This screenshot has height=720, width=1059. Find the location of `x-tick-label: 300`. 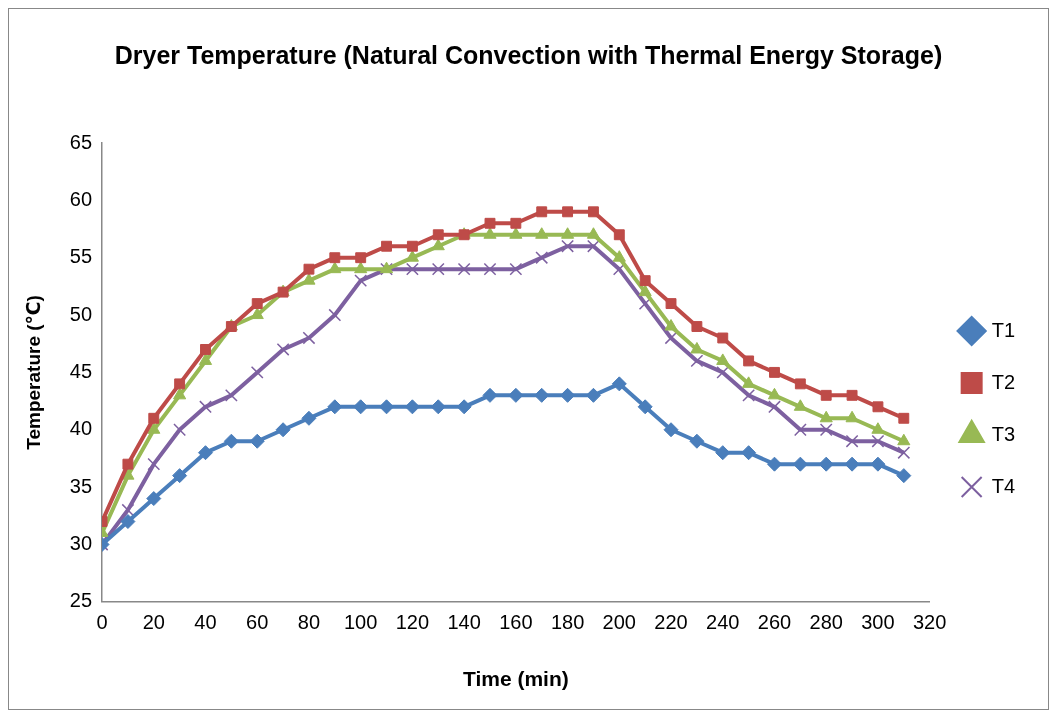

x-tick-label: 300 is located at coordinates (878, 622).